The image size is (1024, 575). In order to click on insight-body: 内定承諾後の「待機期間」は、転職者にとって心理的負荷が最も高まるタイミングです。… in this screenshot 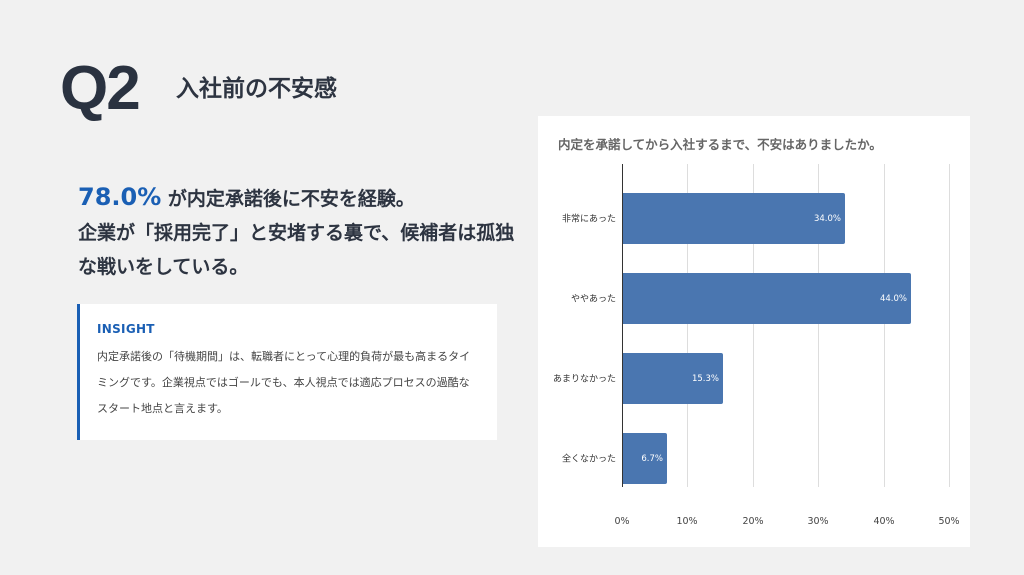, I will do `click(284, 382)`.